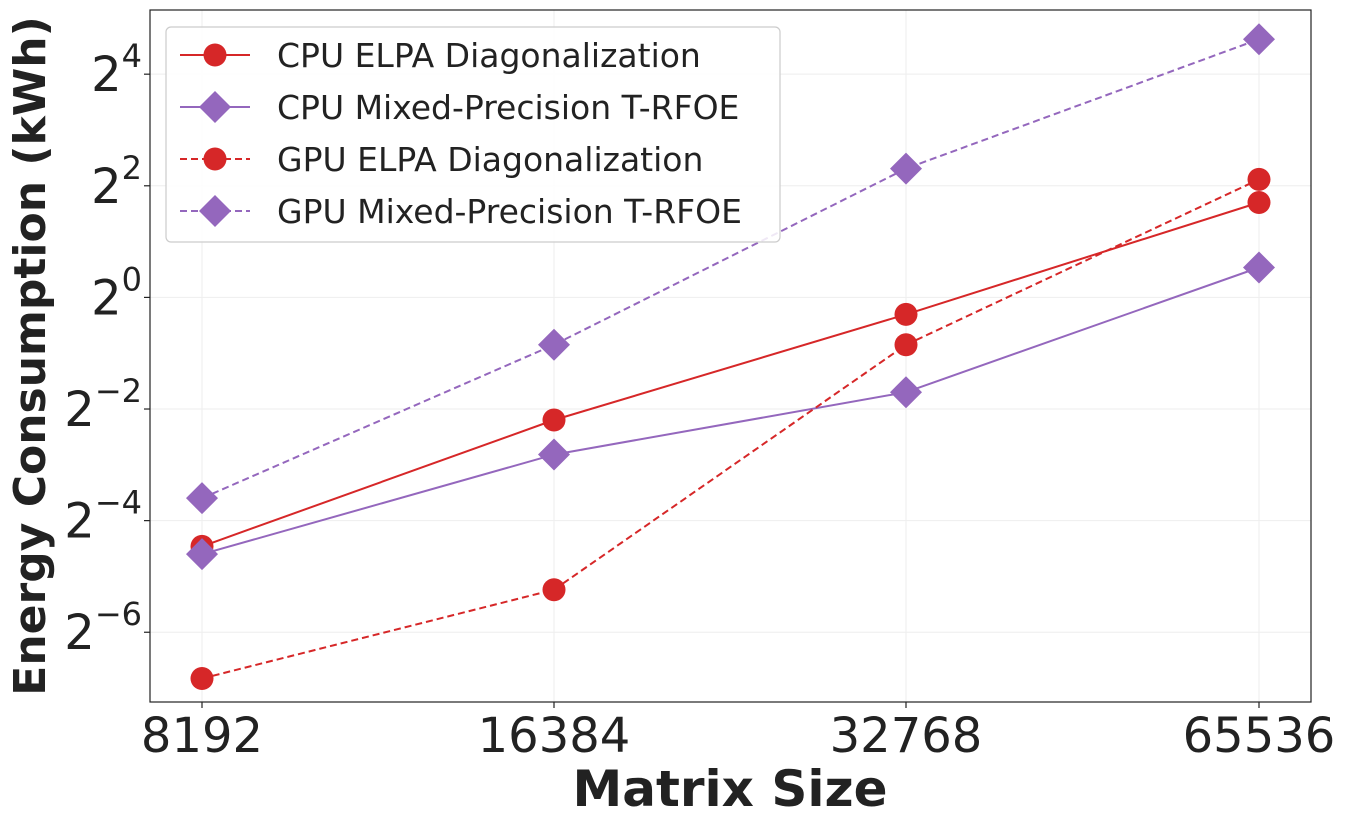  I want to click on legend-item: CPU Mixed-Precision T-RFOE, so click(459, 107).